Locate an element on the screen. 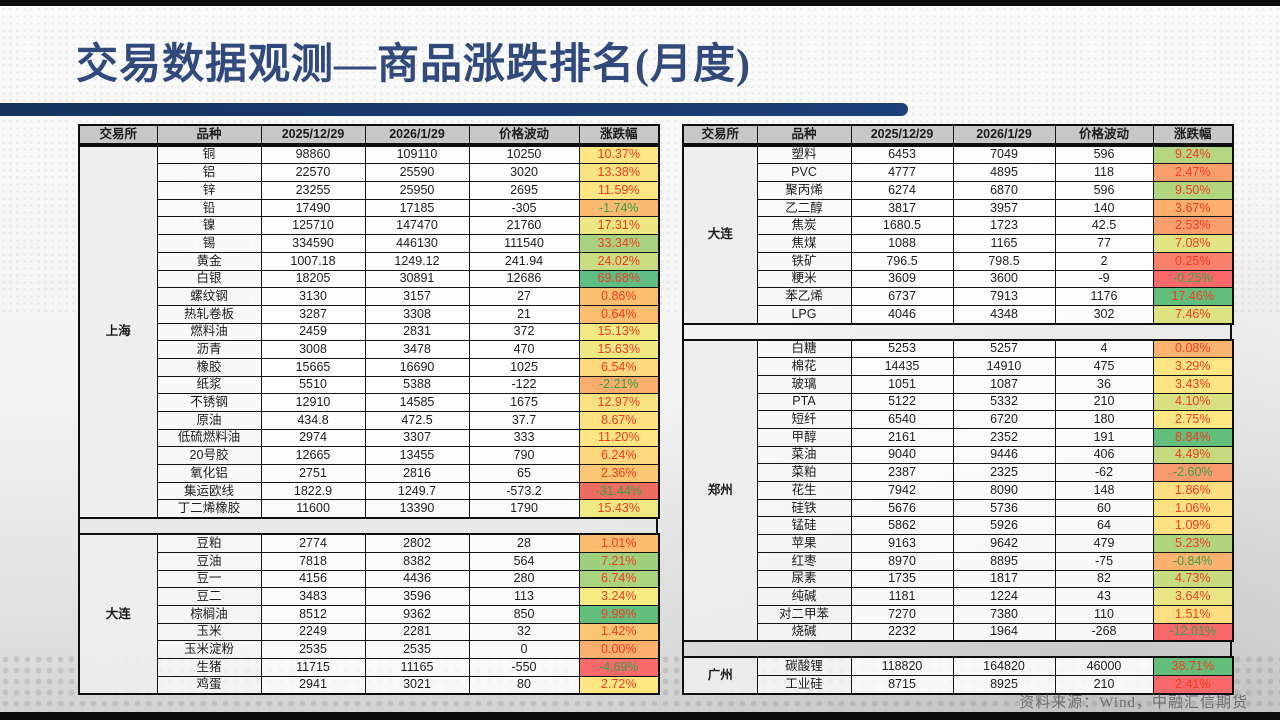  price-end-cell: 17185 is located at coordinates (417, 208).